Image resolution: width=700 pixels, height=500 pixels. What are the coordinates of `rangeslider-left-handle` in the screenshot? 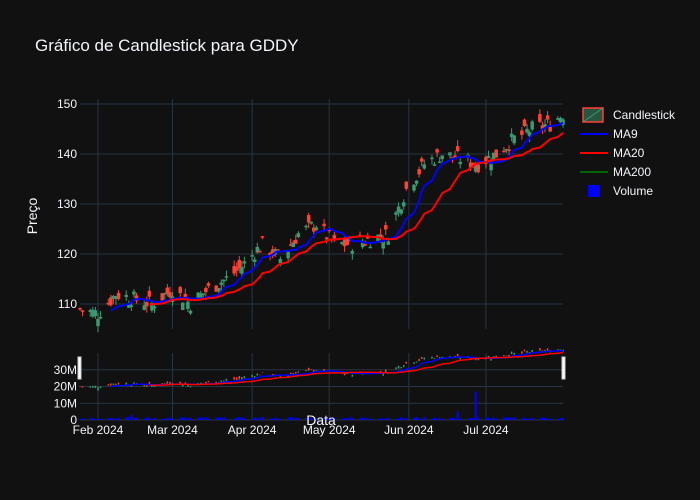 It's located at (79, 368).